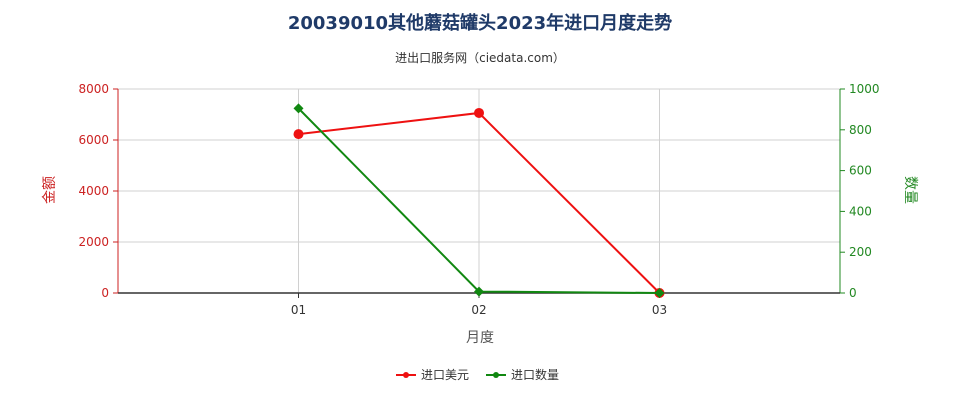 The height and width of the screenshot is (400, 960). I want to click on x-tick-label: 03, so click(659, 310).